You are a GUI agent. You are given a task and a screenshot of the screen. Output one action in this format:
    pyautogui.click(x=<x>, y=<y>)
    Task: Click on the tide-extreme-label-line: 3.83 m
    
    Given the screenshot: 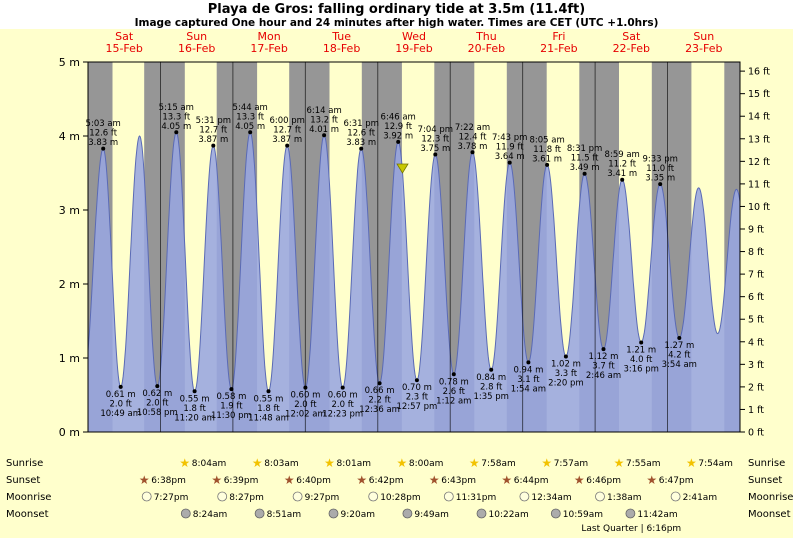 What is the action you would take?
    pyautogui.click(x=103, y=143)
    